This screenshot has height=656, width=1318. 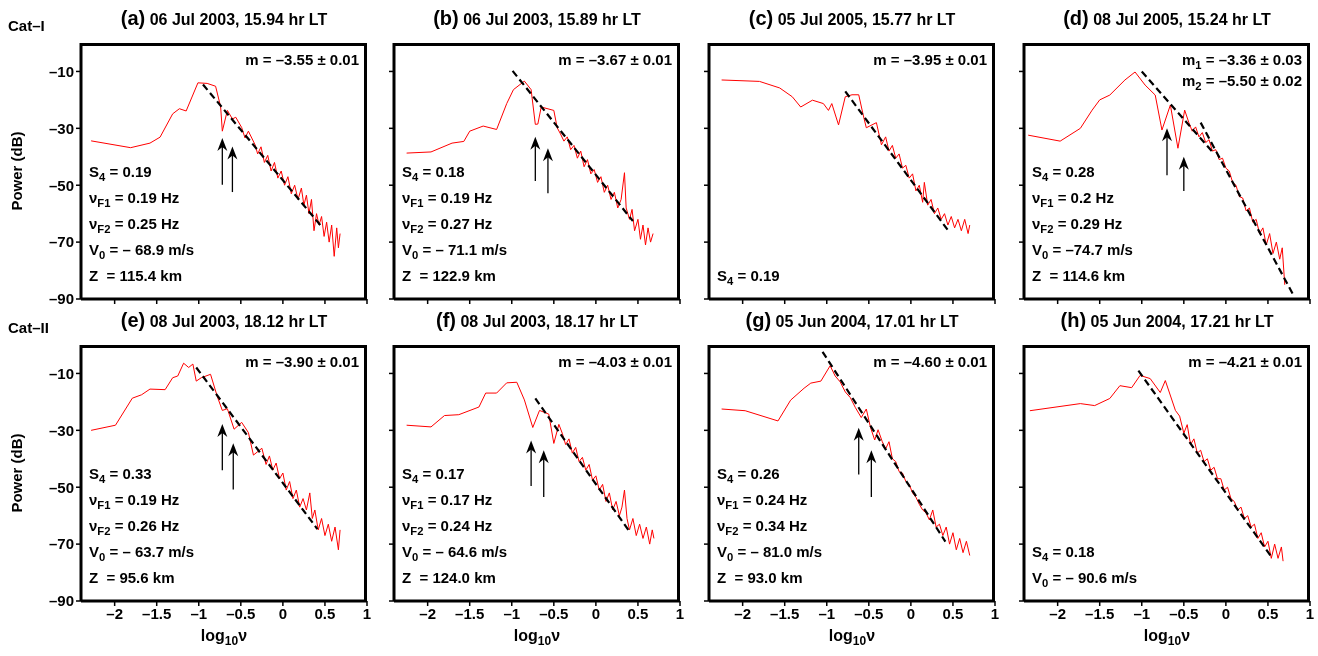 I want to click on chart-title: (b) 06 Jul 2003, 15.89 hr LT, so click(x=537, y=18).